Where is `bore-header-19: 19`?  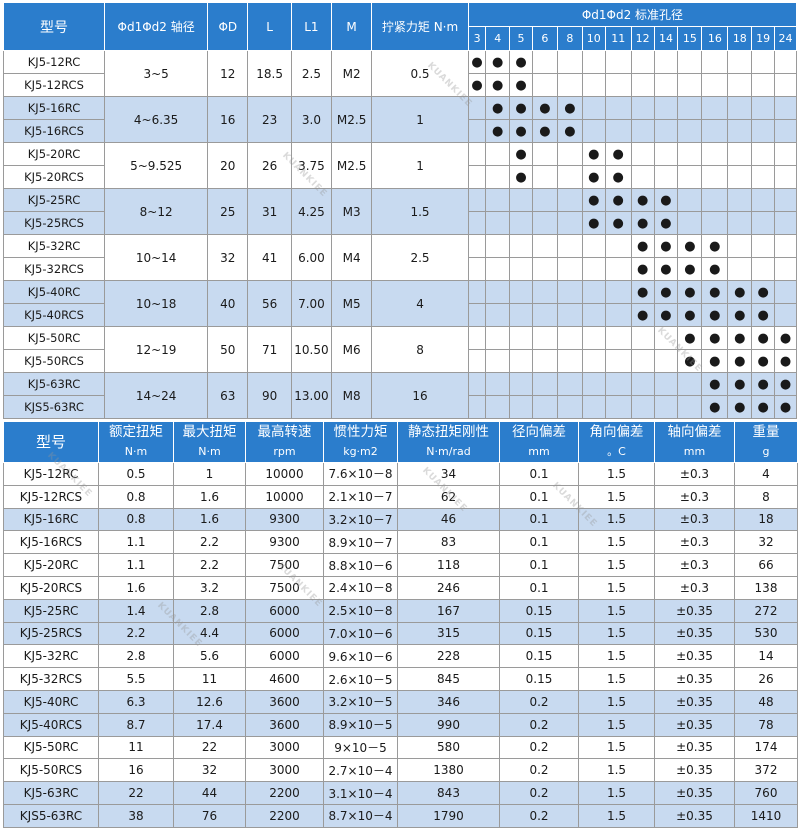
bore-header-19: 19 is located at coordinates (763, 38).